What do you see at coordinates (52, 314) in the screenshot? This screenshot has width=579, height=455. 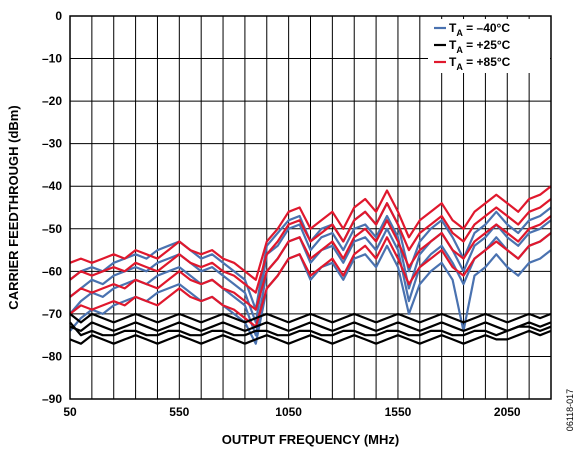 I see `y-tick-label: –70` at bounding box center [52, 314].